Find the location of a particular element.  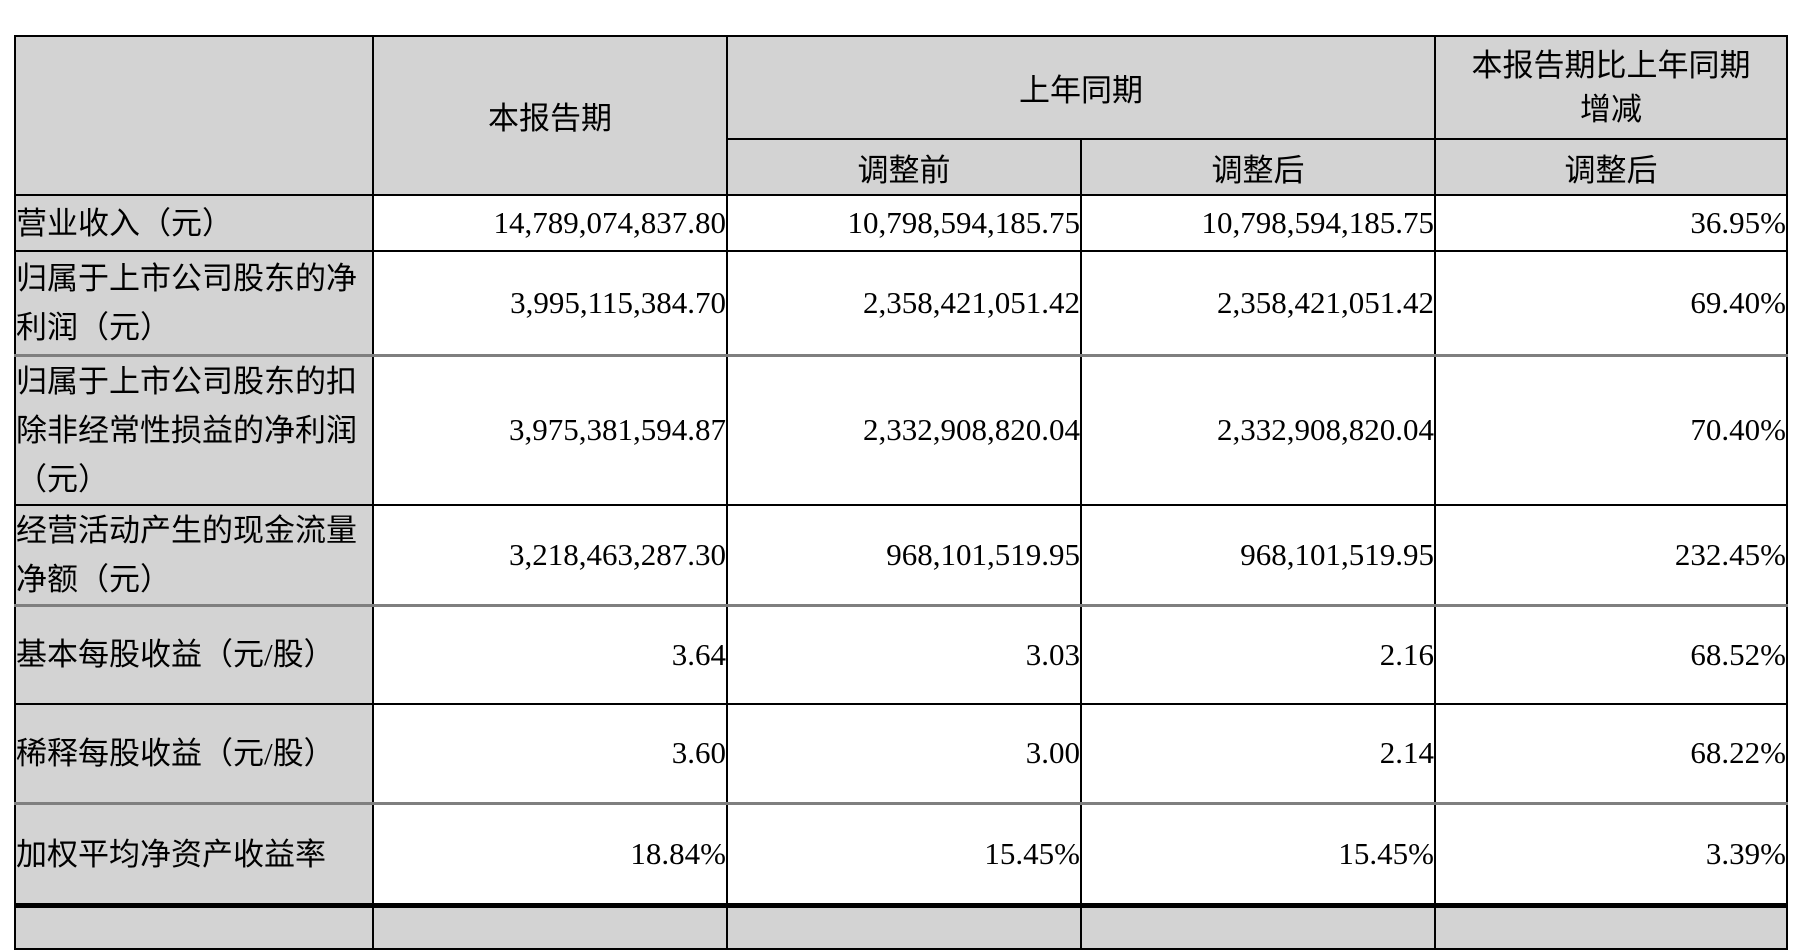

cell-prior-after: 2.14 is located at coordinates (1258, 753).